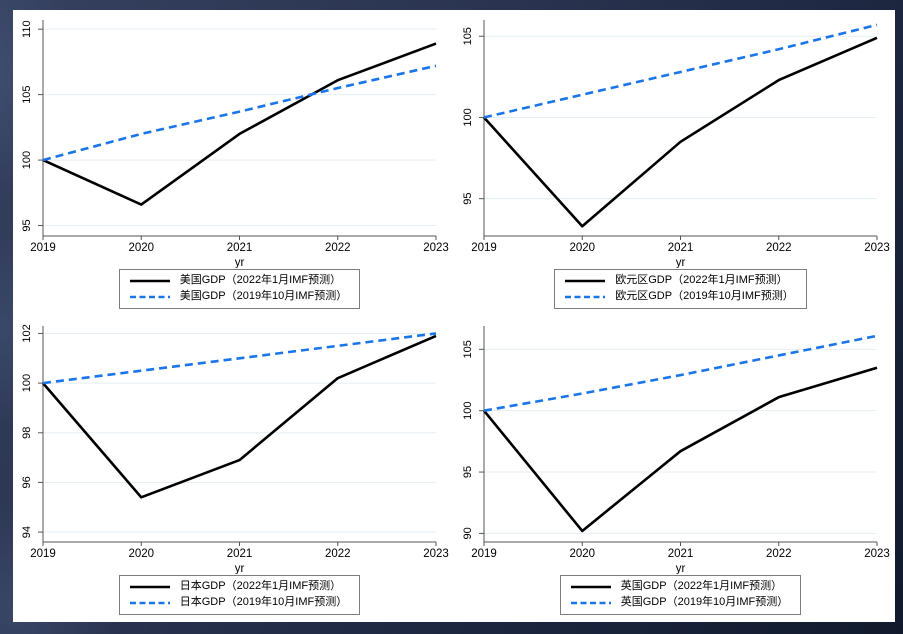  I want to click on japan-gdp-legend: 日本GDP（2022年1月IMF预测） 日本GDP（2019年10月IMF预测）, so click(239, 595).